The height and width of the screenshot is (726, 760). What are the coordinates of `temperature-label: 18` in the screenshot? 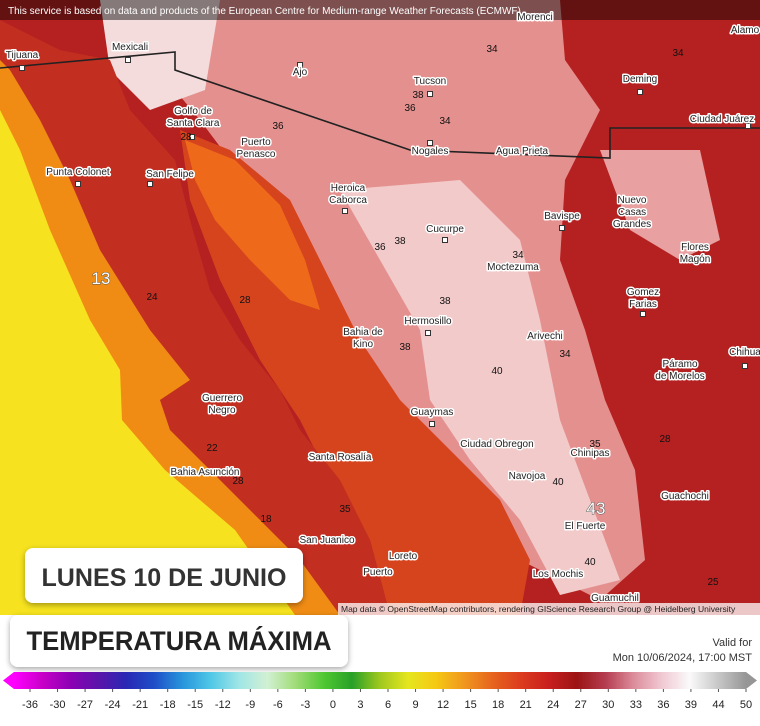 It's located at (266, 519).